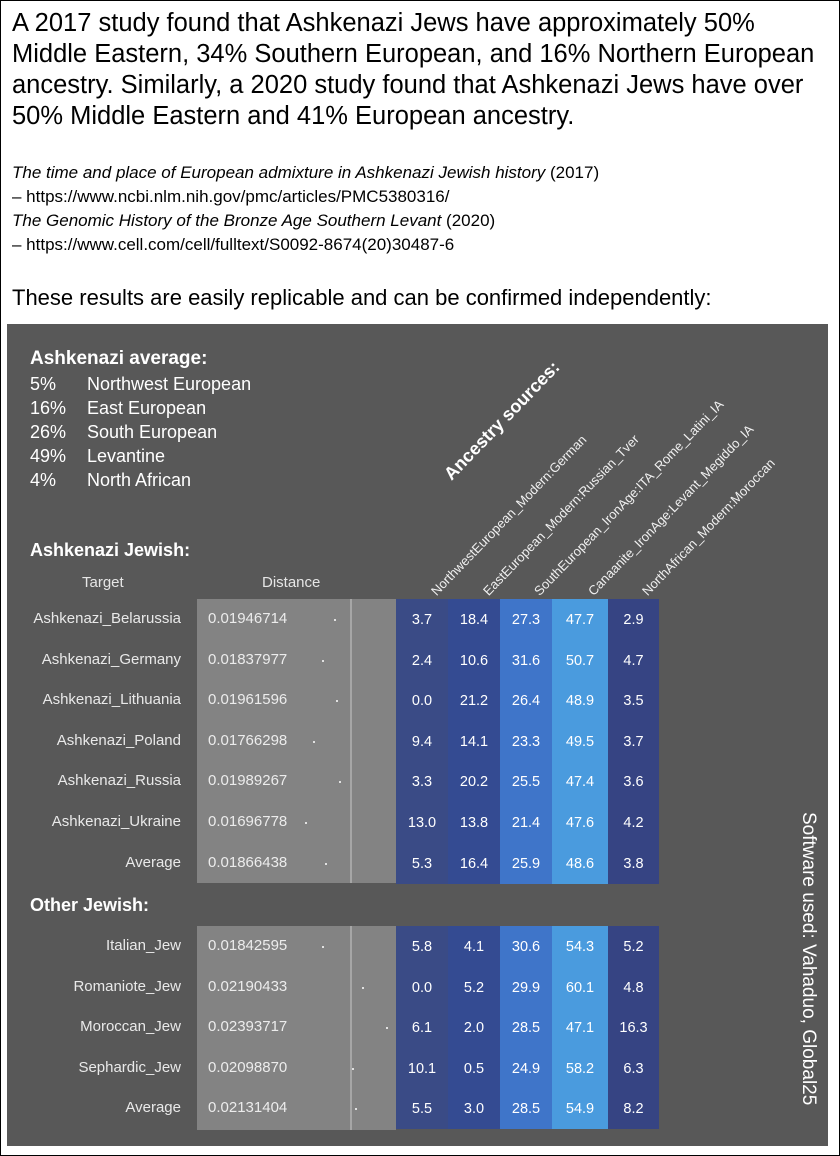 The image size is (840, 1156). Describe the element at coordinates (422, 1068) in the screenshot. I see `ancestry-value-cell: 10.1` at that location.